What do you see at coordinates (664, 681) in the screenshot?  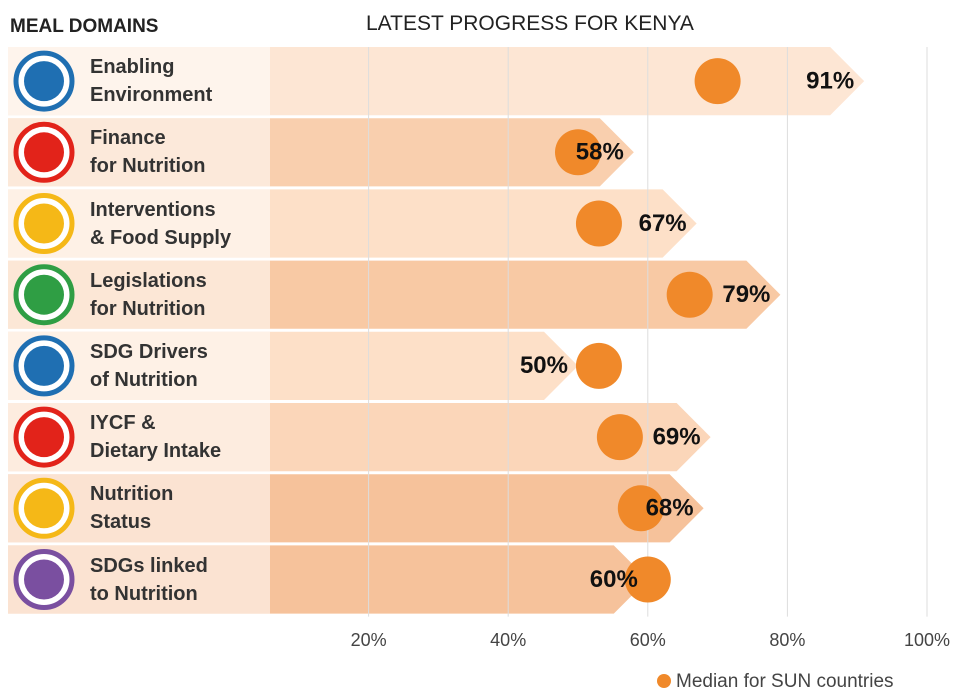 I see `legend-marker` at bounding box center [664, 681].